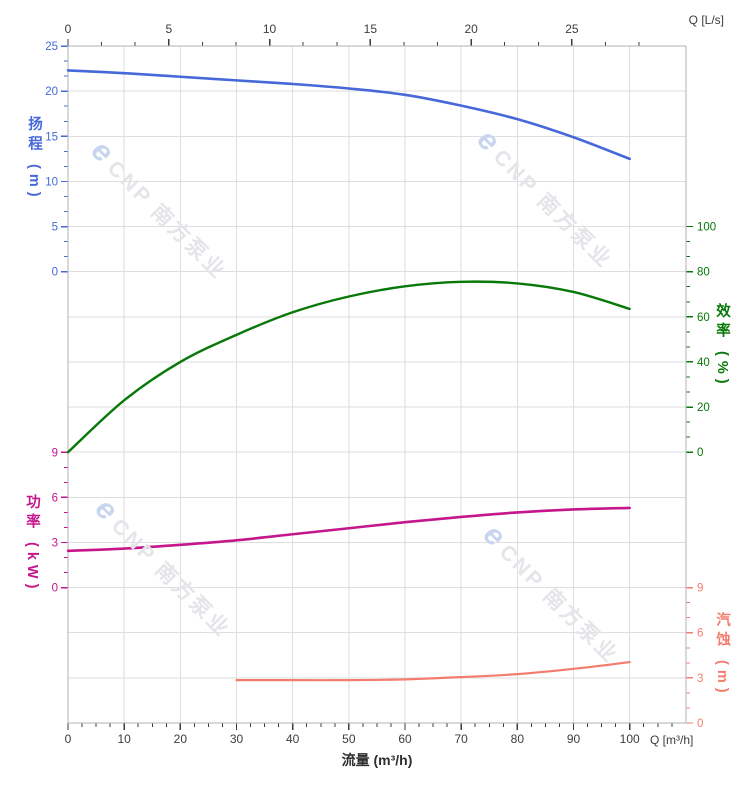 The width and height of the screenshot is (752, 797). What do you see at coordinates (689, 339) in the screenshot?
I see `efficiency-axis` at bounding box center [689, 339].